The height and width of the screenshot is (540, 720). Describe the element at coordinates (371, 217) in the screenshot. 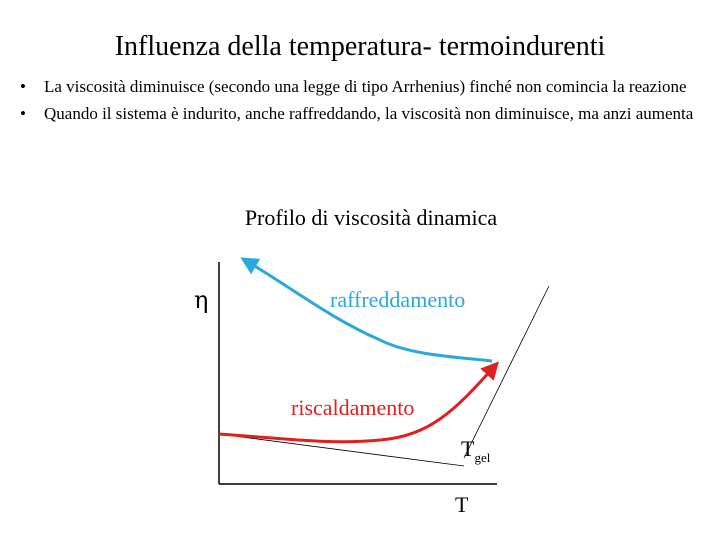

I see `diagram-title: Profilo di viscosità dinamica` at that location.